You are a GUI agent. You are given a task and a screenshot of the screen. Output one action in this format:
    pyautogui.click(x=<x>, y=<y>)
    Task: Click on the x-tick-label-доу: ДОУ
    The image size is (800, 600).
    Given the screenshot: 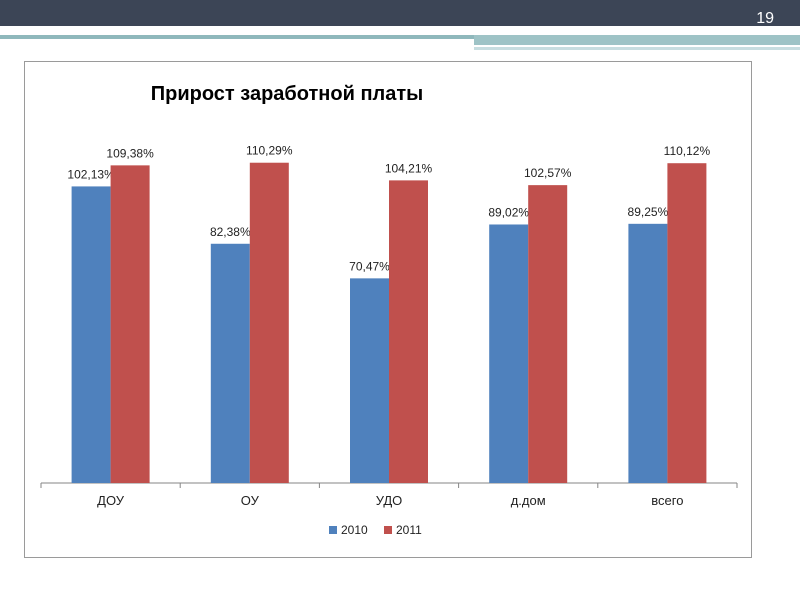 What is the action you would take?
    pyautogui.click(x=111, y=500)
    